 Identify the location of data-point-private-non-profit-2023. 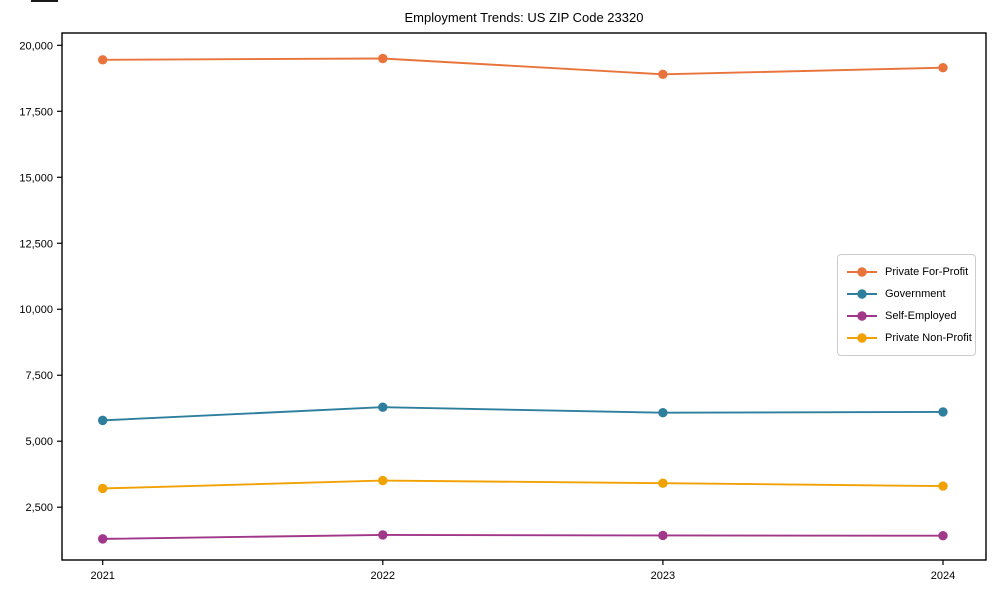
(663, 483).